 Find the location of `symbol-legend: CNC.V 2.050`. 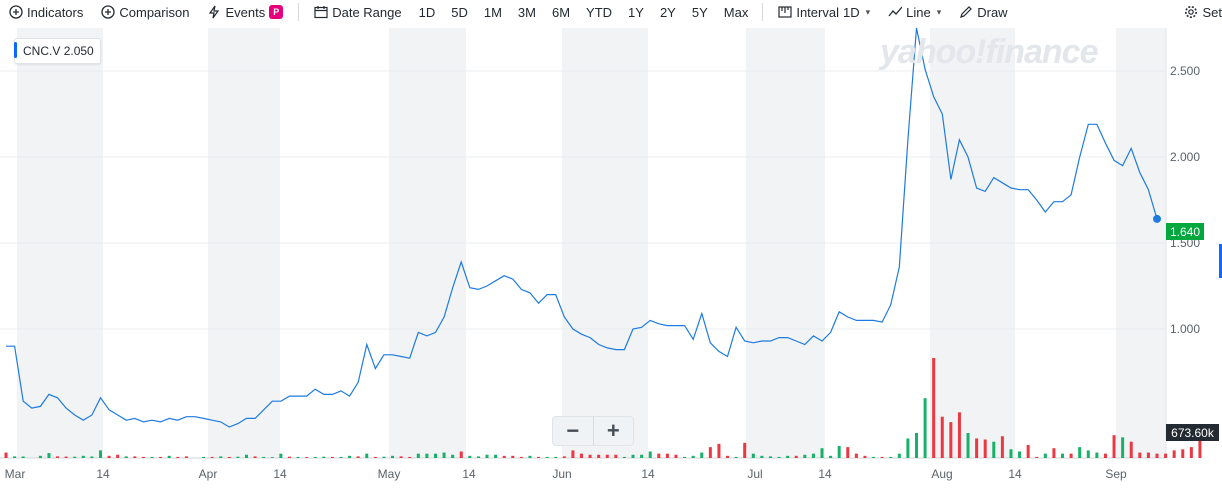

symbol-legend: CNC.V 2.050 is located at coordinates (57, 51).